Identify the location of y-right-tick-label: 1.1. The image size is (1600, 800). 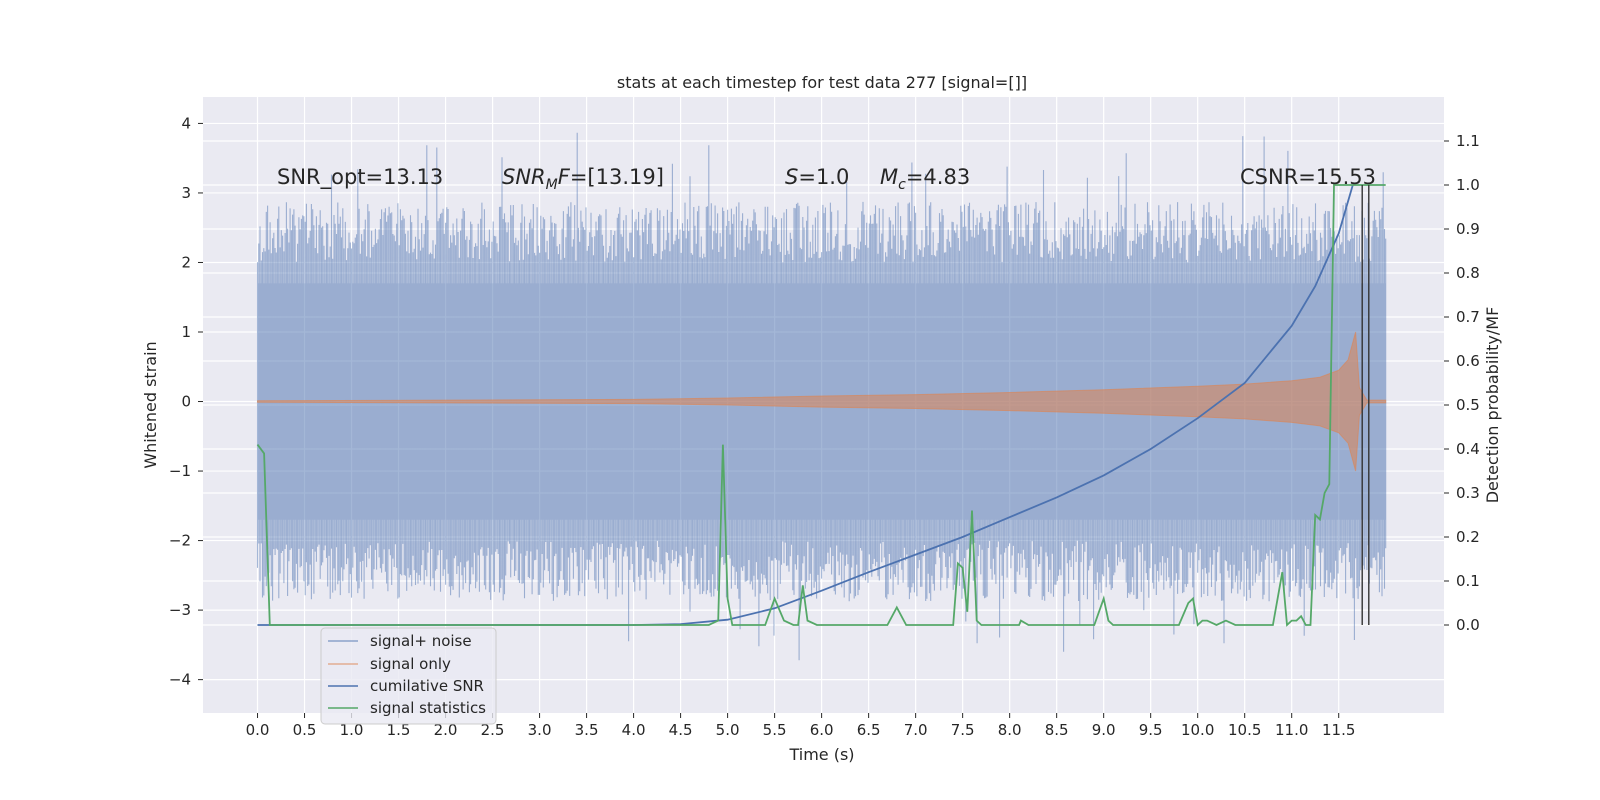
(1468, 141).